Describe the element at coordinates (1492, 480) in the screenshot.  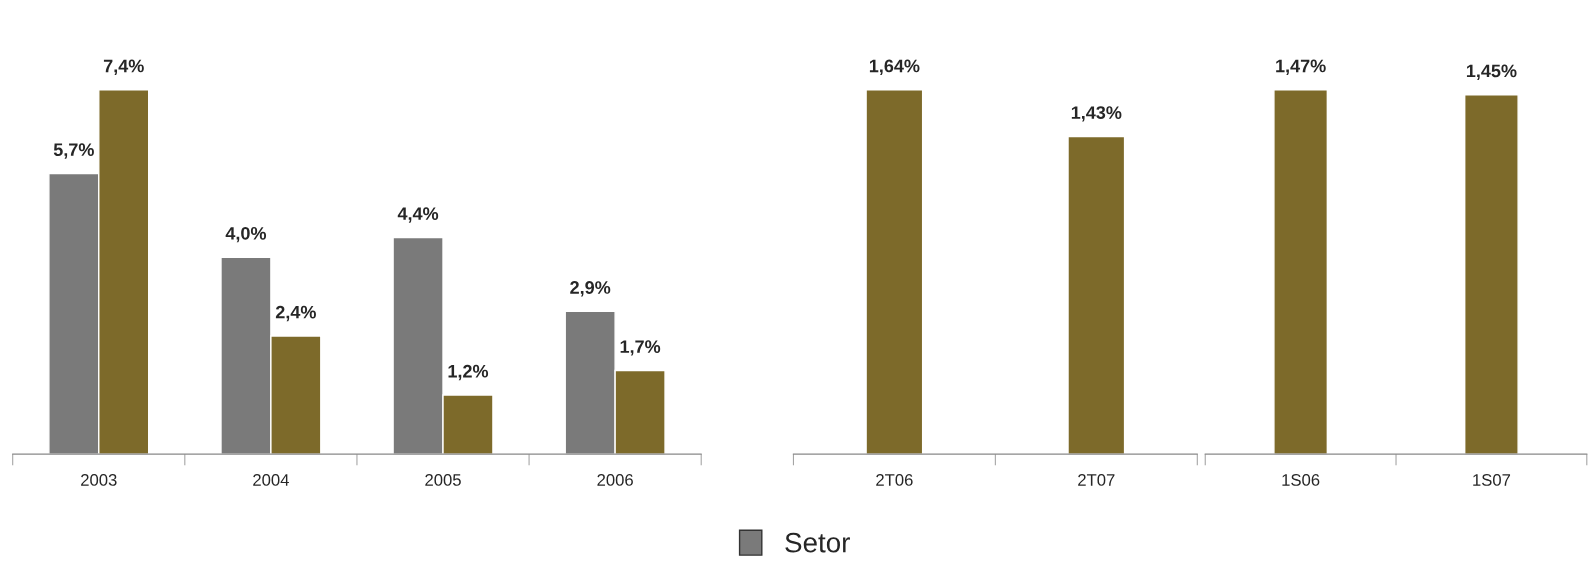
I see `x-tick-label: 1S07` at that location.